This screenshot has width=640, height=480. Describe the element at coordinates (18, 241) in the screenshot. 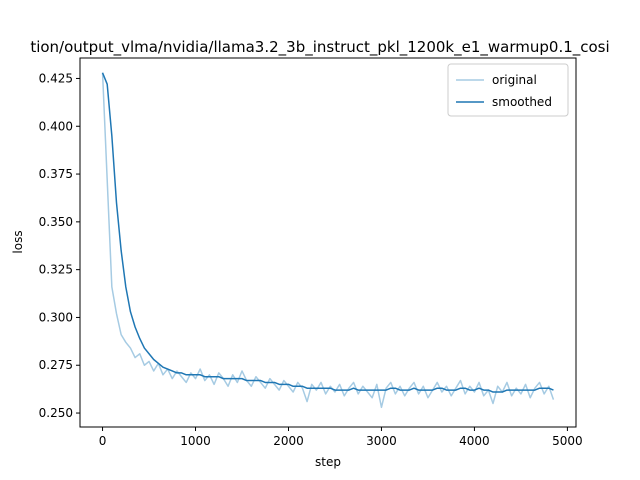

I see `y-axis-label: loss` at that location.